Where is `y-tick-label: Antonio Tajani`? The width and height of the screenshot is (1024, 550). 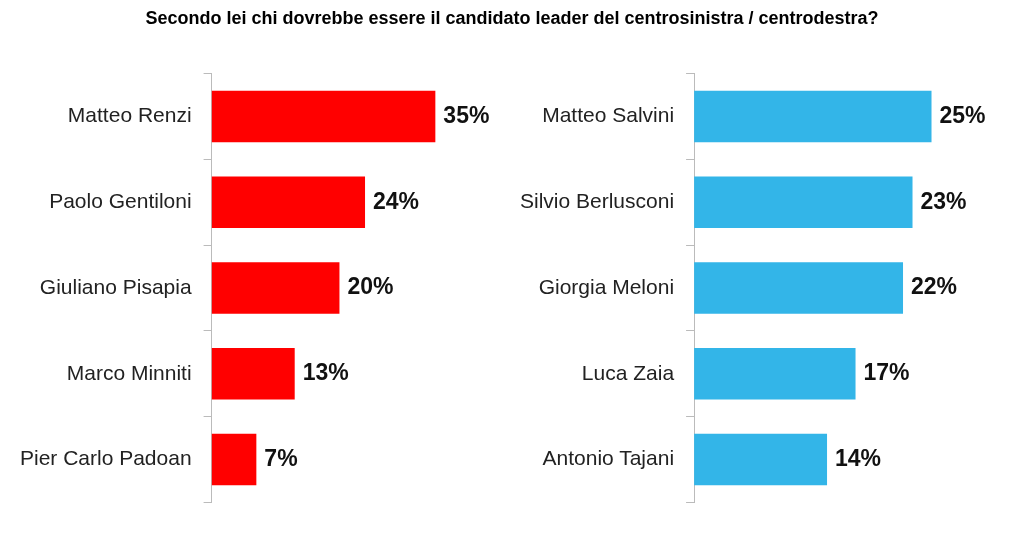
y-tick-label: Antonio Tajani is located at coordinates (608, 458).